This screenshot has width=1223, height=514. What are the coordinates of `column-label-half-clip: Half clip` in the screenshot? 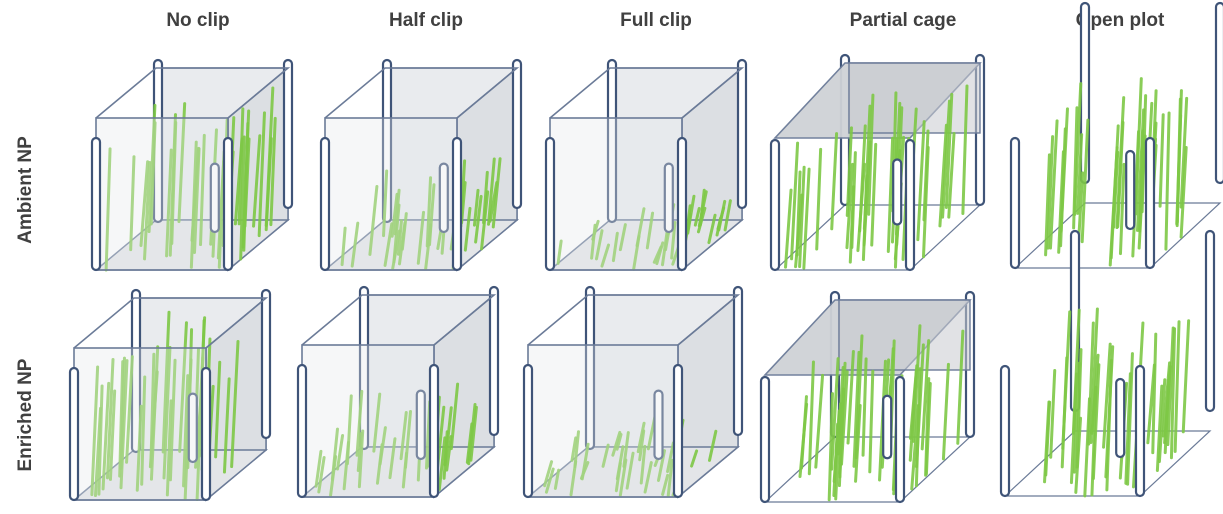 It's located at (426, 20).